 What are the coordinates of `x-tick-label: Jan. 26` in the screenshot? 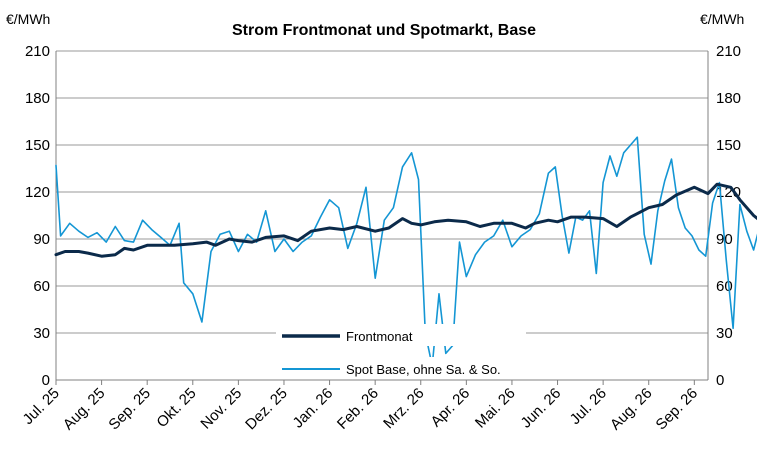 It's located at (313, 408).